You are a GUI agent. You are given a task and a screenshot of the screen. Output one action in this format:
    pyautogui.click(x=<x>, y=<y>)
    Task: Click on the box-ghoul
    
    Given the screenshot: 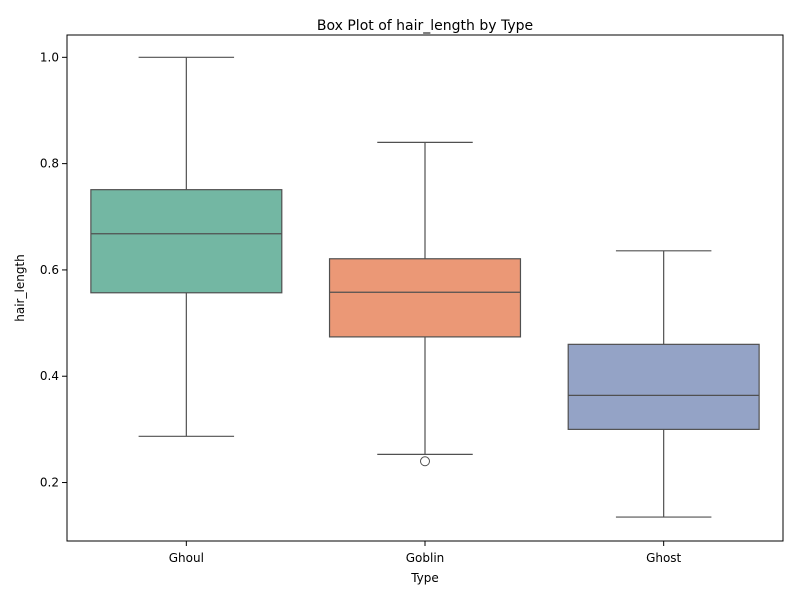 What is the action you would take?
    pyautogui.click(x=186, y=241)
    